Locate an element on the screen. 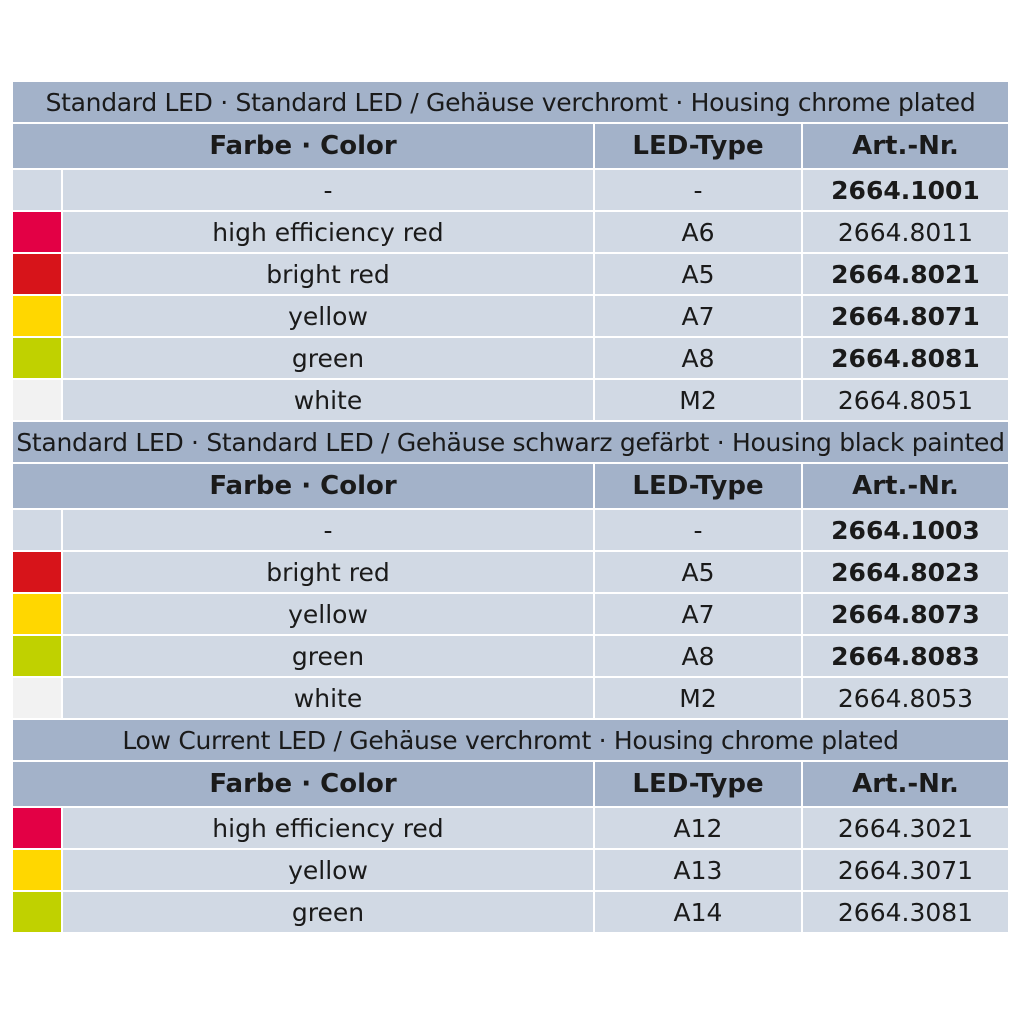 This screenshot has width=1024, height=1024. table-row: green A14 2664.3081 is located at coordinates (510, 912).